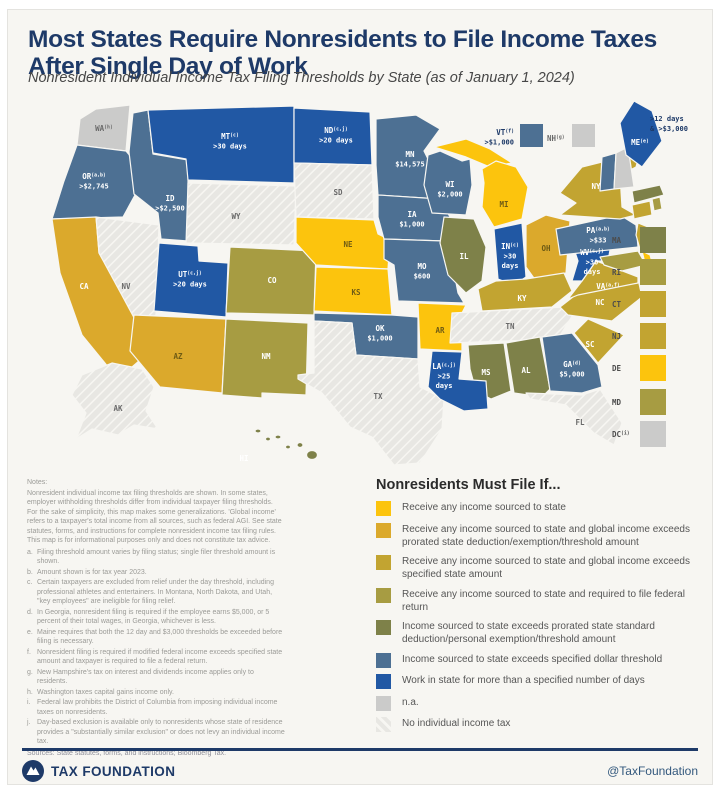 The width and height of the screenshot is (720, 790). What do you see at coordinates (449, 189) in the screenshot?
I see `state-label-wi: WI $2,000` at bounding box center [449, 189].